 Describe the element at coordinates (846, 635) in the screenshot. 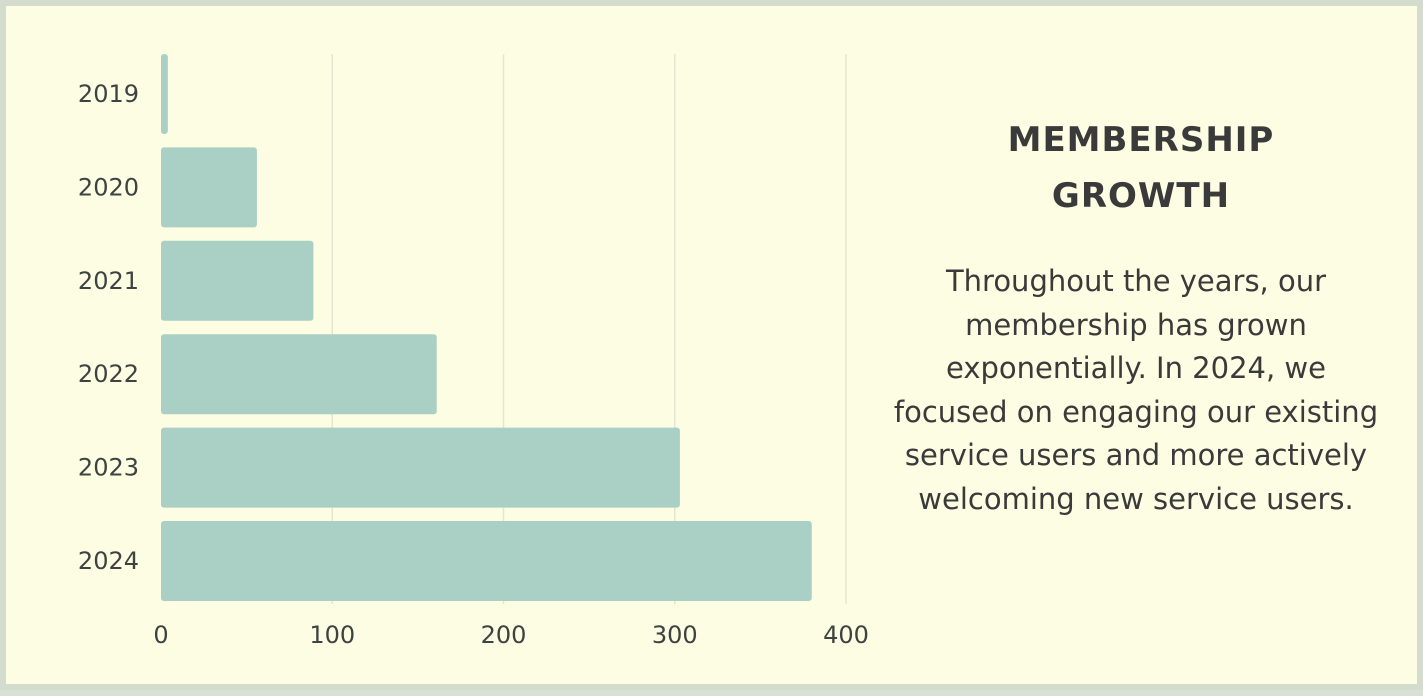

I see `x-tick-label: 400` at that location.